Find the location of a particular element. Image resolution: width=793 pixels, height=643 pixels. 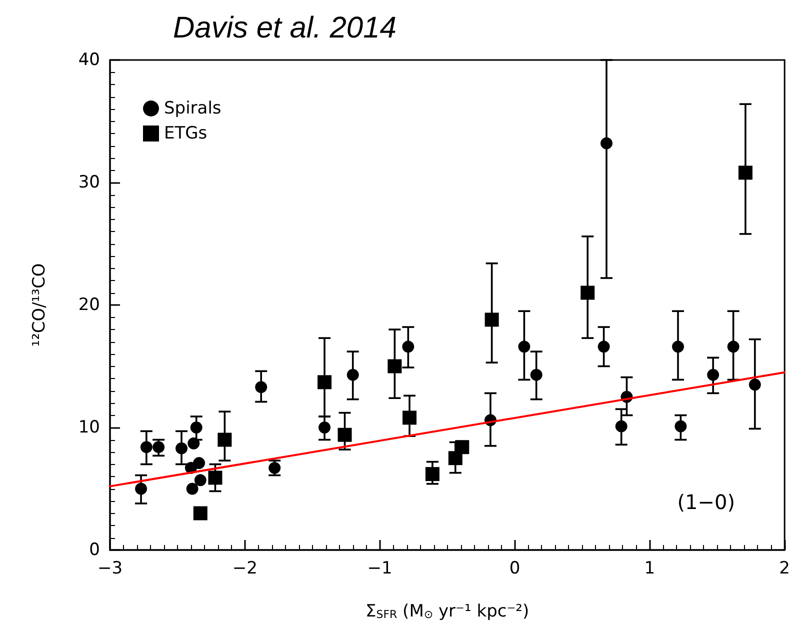

annotation: (1−0) is located at coordinates (706, 502).